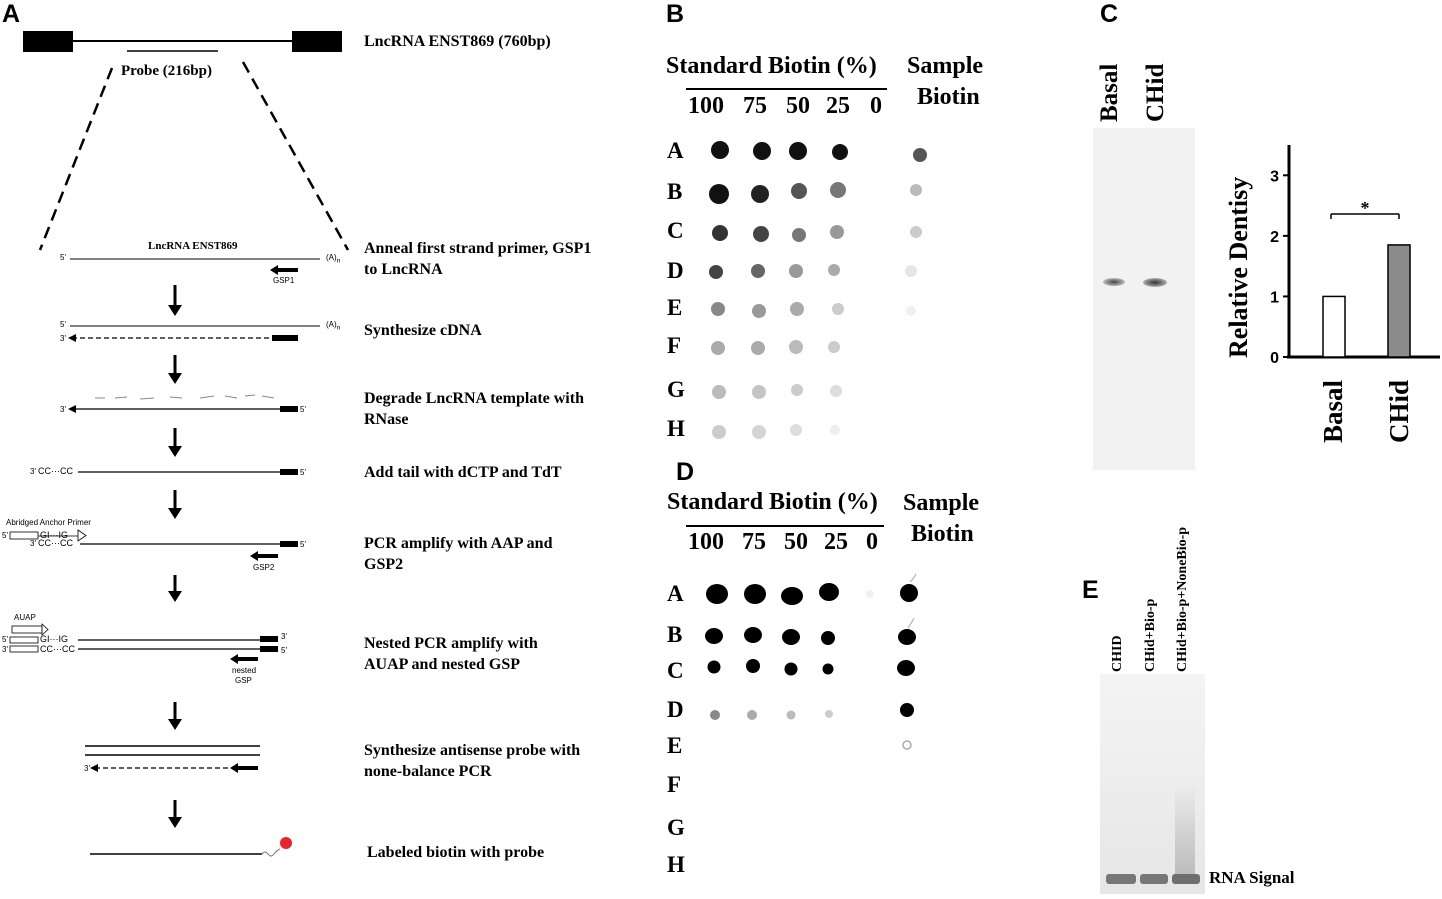 The width and height of the screenshot is (1442, 899). I want to click on cc-tail-label-3: CC···CC, so click(57, 649).